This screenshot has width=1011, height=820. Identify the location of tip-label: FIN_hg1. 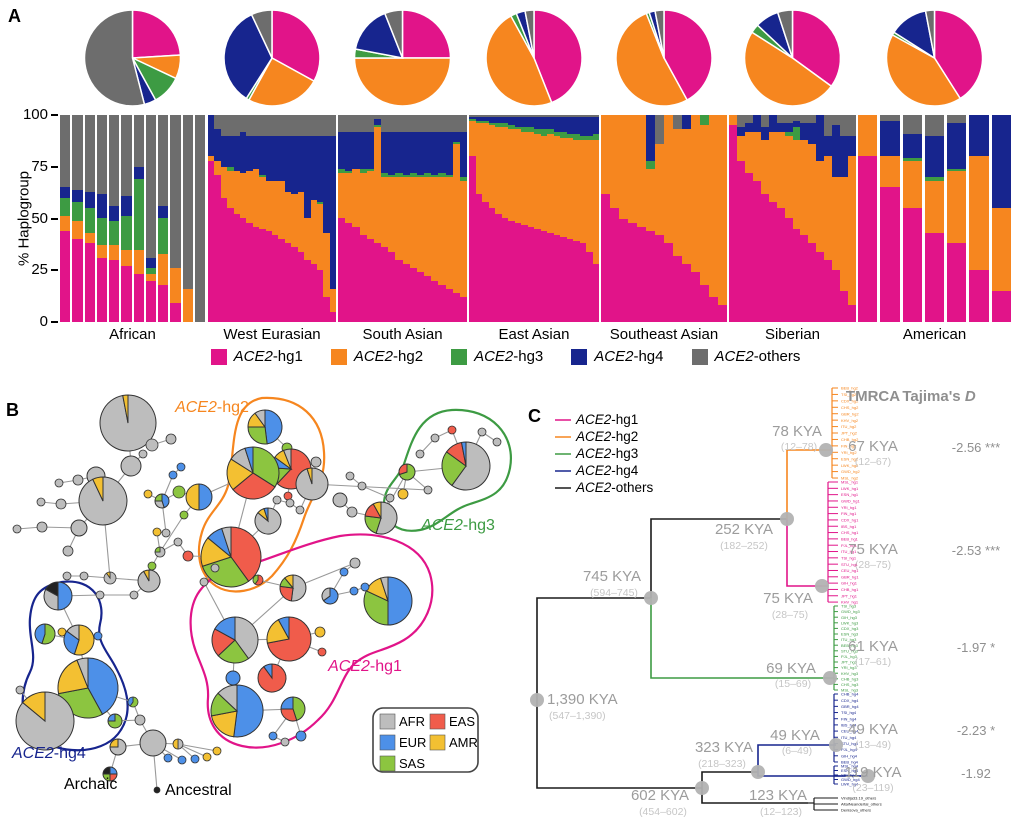
(849, 513).